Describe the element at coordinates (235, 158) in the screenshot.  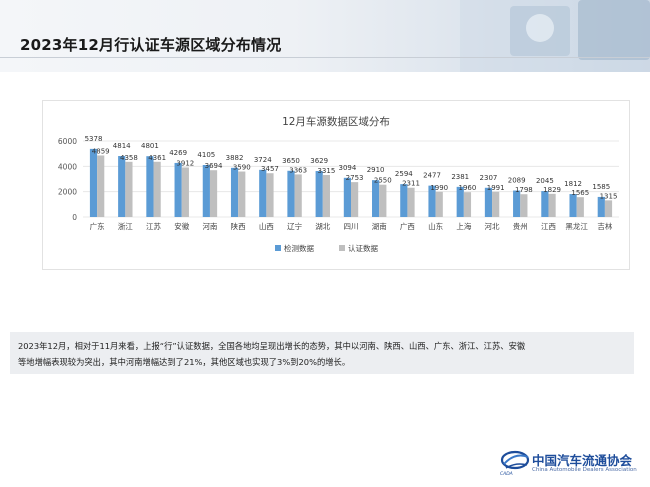
I see `data-label: 3882` at that location.